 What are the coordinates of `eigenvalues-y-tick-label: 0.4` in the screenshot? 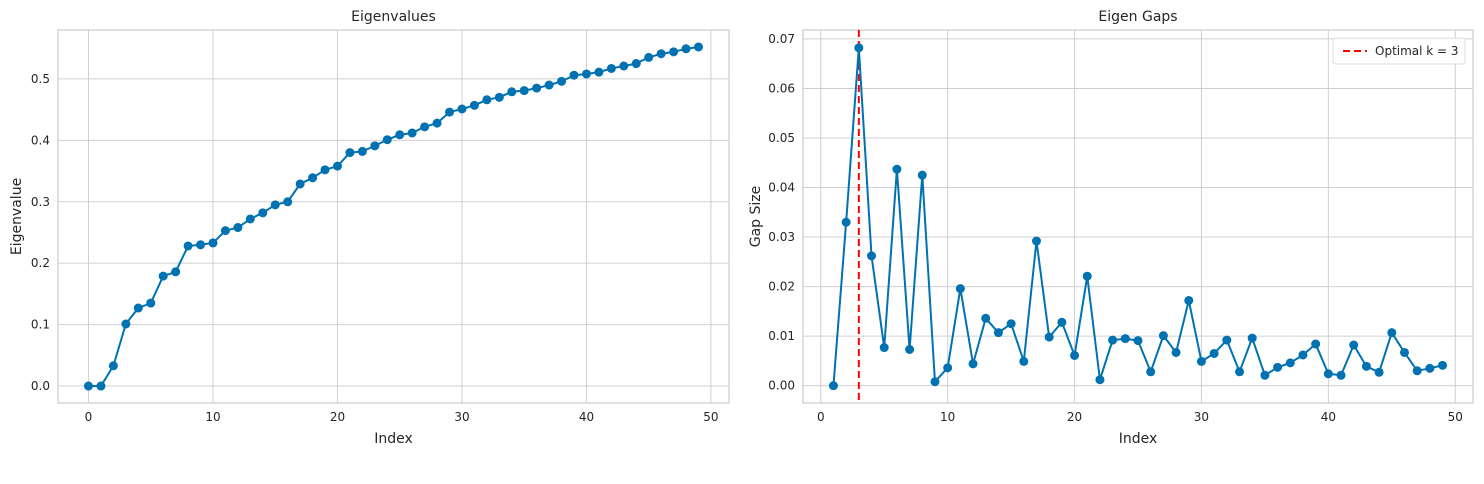 It's located at (40, 140).